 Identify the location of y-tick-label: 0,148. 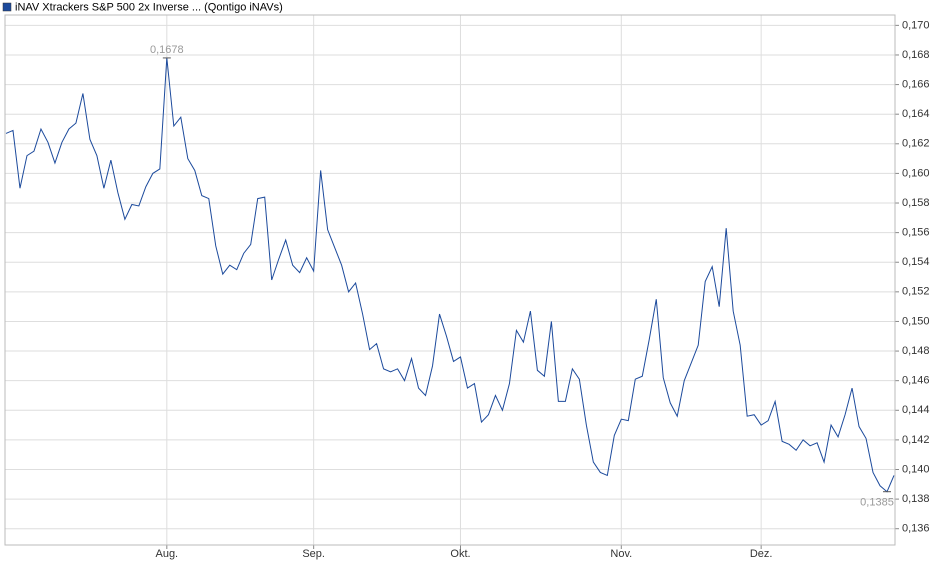
(916, 351).